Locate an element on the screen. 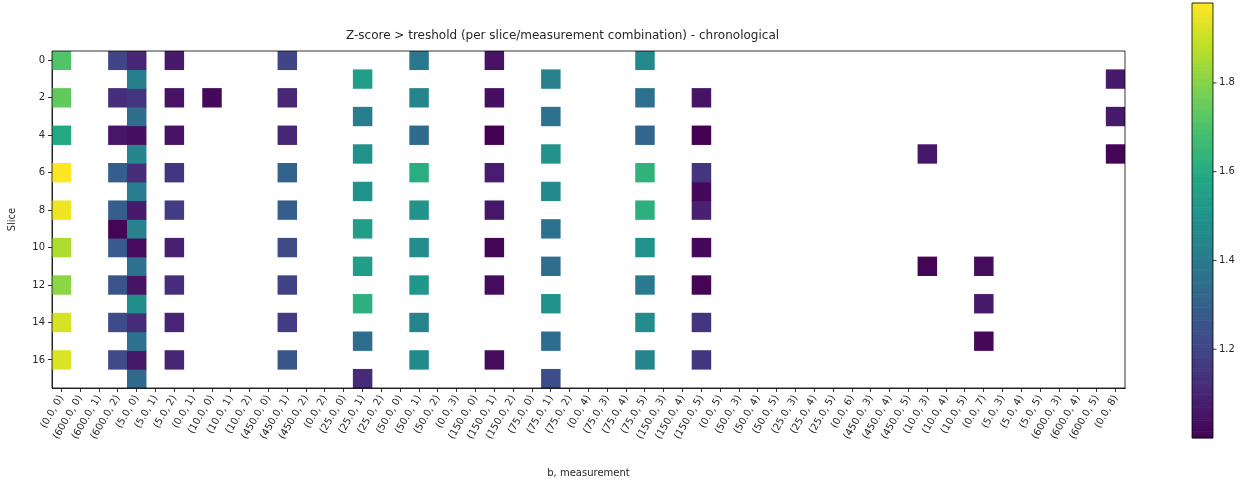 This screenshot has height=483, width=1245. y-tick-label: 0 is located at coordinates (41, 59).